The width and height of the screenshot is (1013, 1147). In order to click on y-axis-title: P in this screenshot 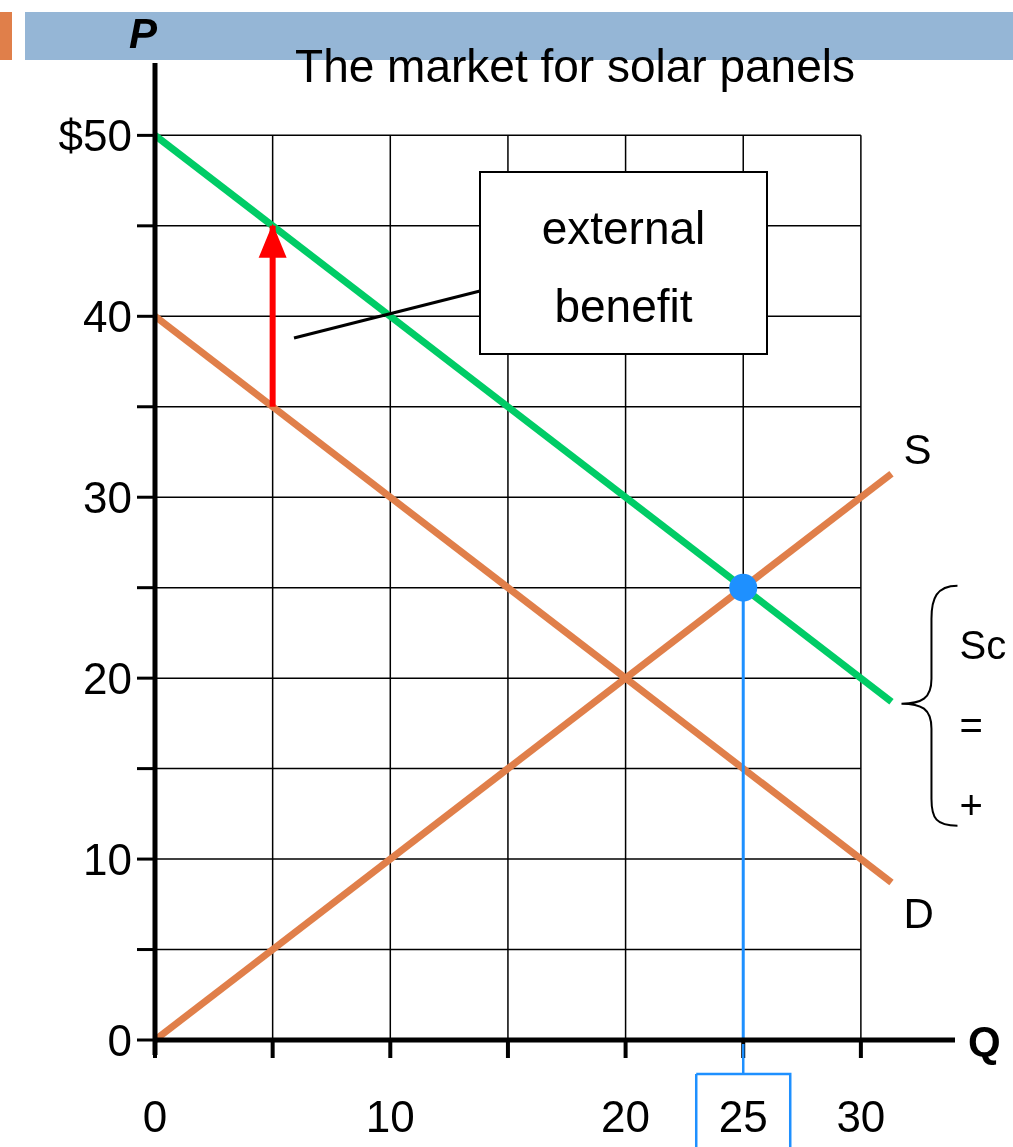, I will do `click(143, 33)`.